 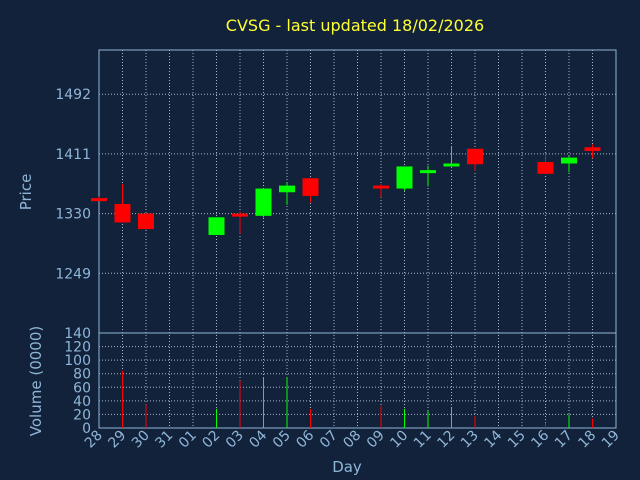 I want to click on x-tick-label: 01, so click(x=188, y=440).